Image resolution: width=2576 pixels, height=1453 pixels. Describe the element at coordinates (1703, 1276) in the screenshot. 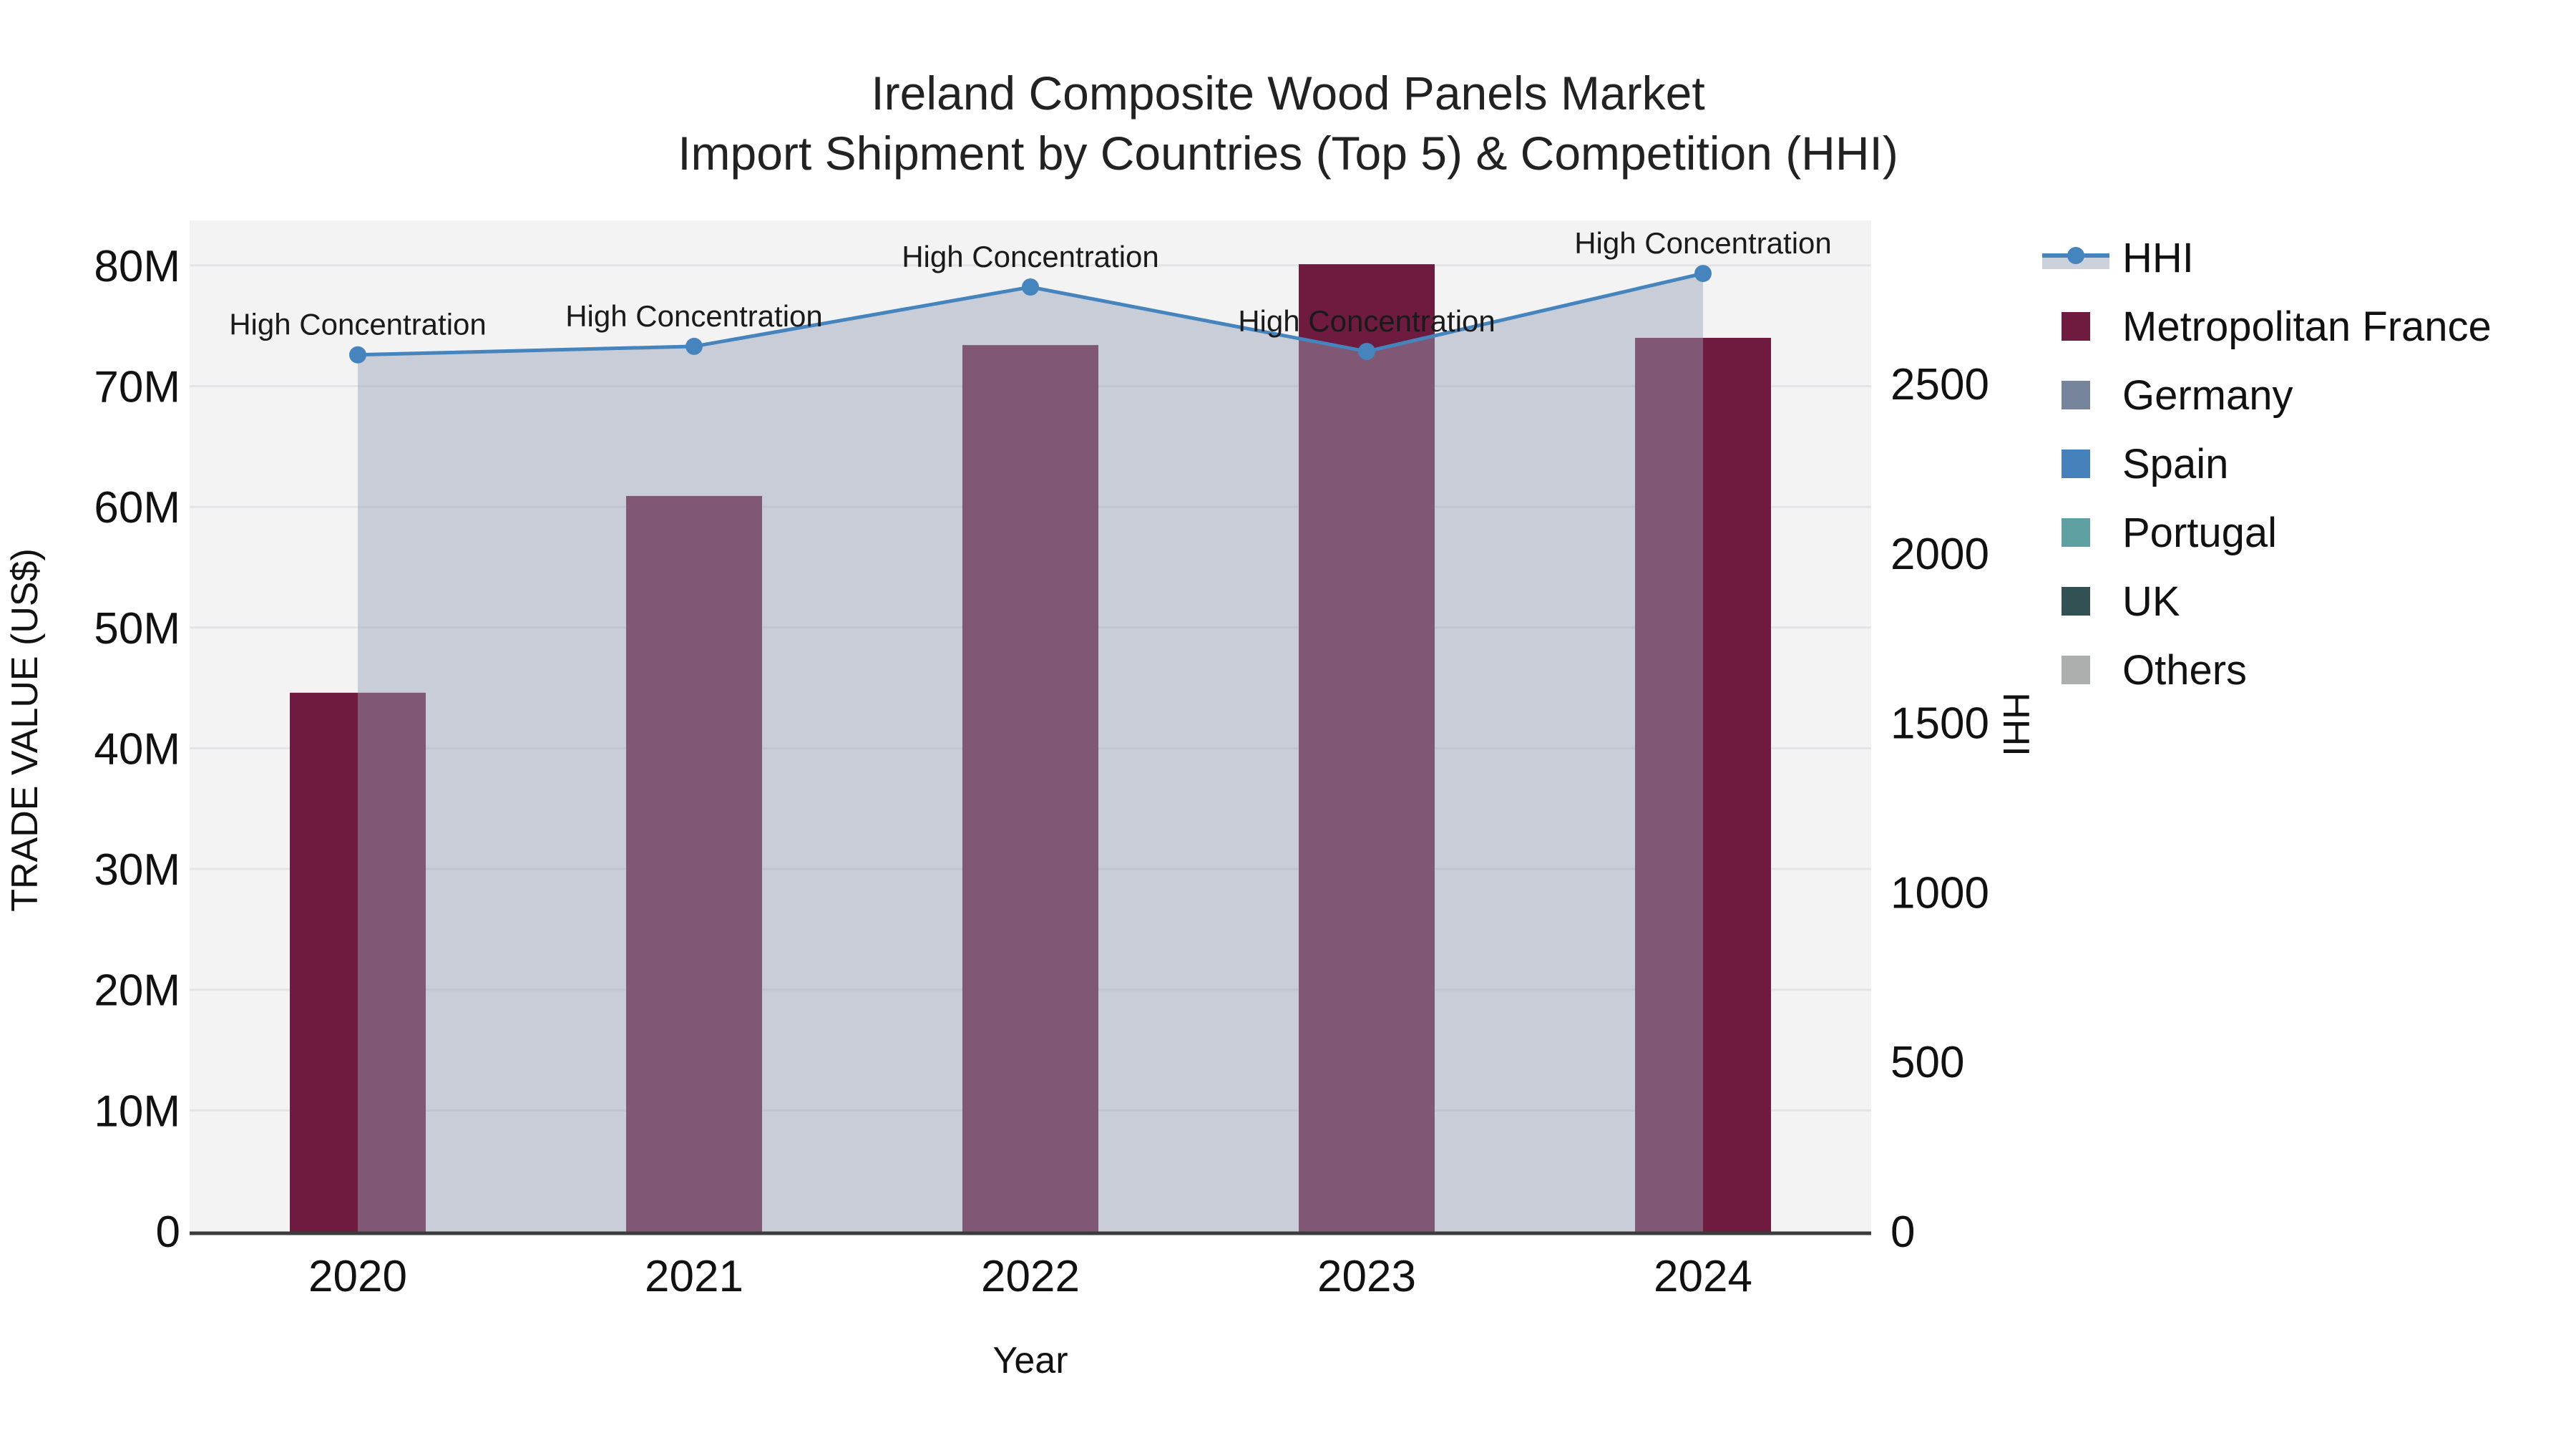

I see `x-tick-2024: 2024` at that location.